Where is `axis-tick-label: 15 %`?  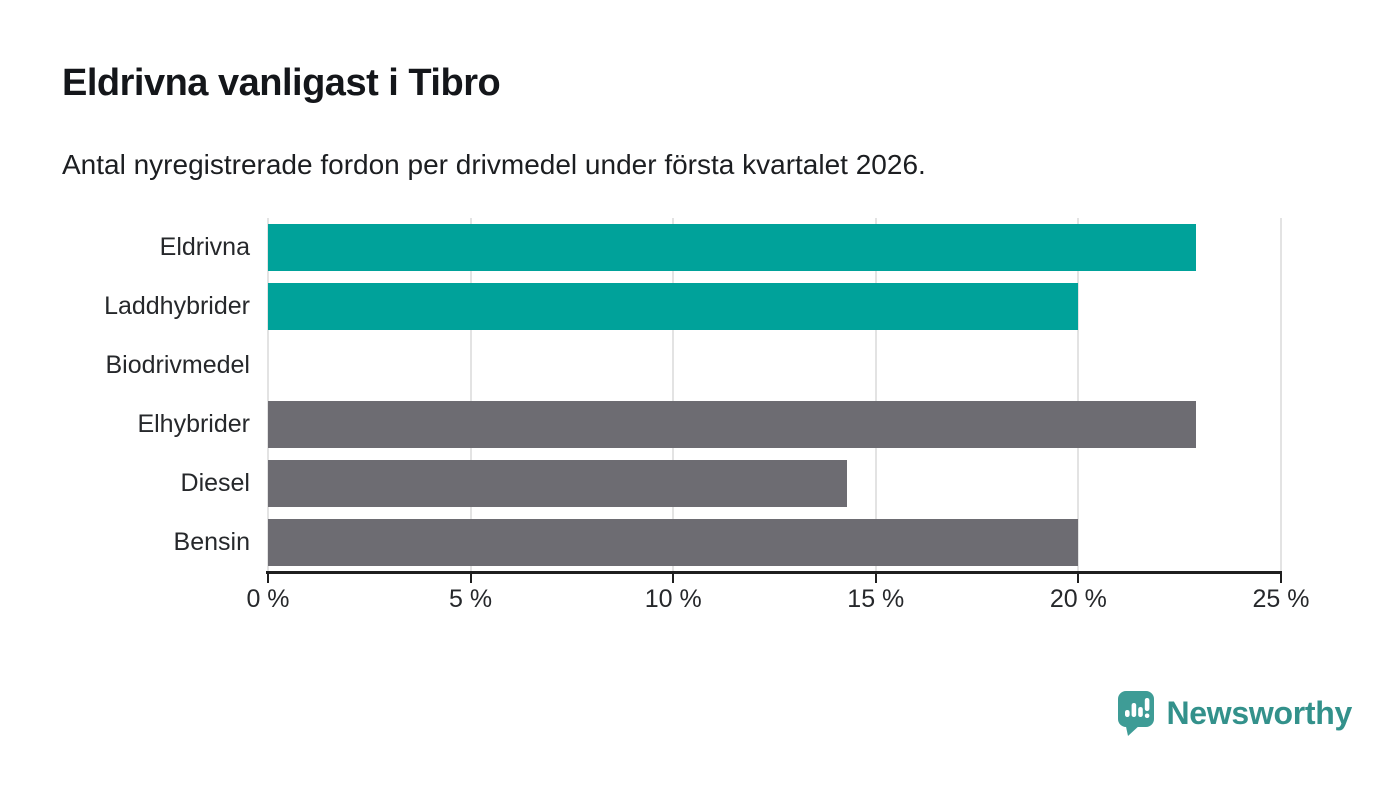 axis-tick-label: 15 % is located at coordinates (876, 599).